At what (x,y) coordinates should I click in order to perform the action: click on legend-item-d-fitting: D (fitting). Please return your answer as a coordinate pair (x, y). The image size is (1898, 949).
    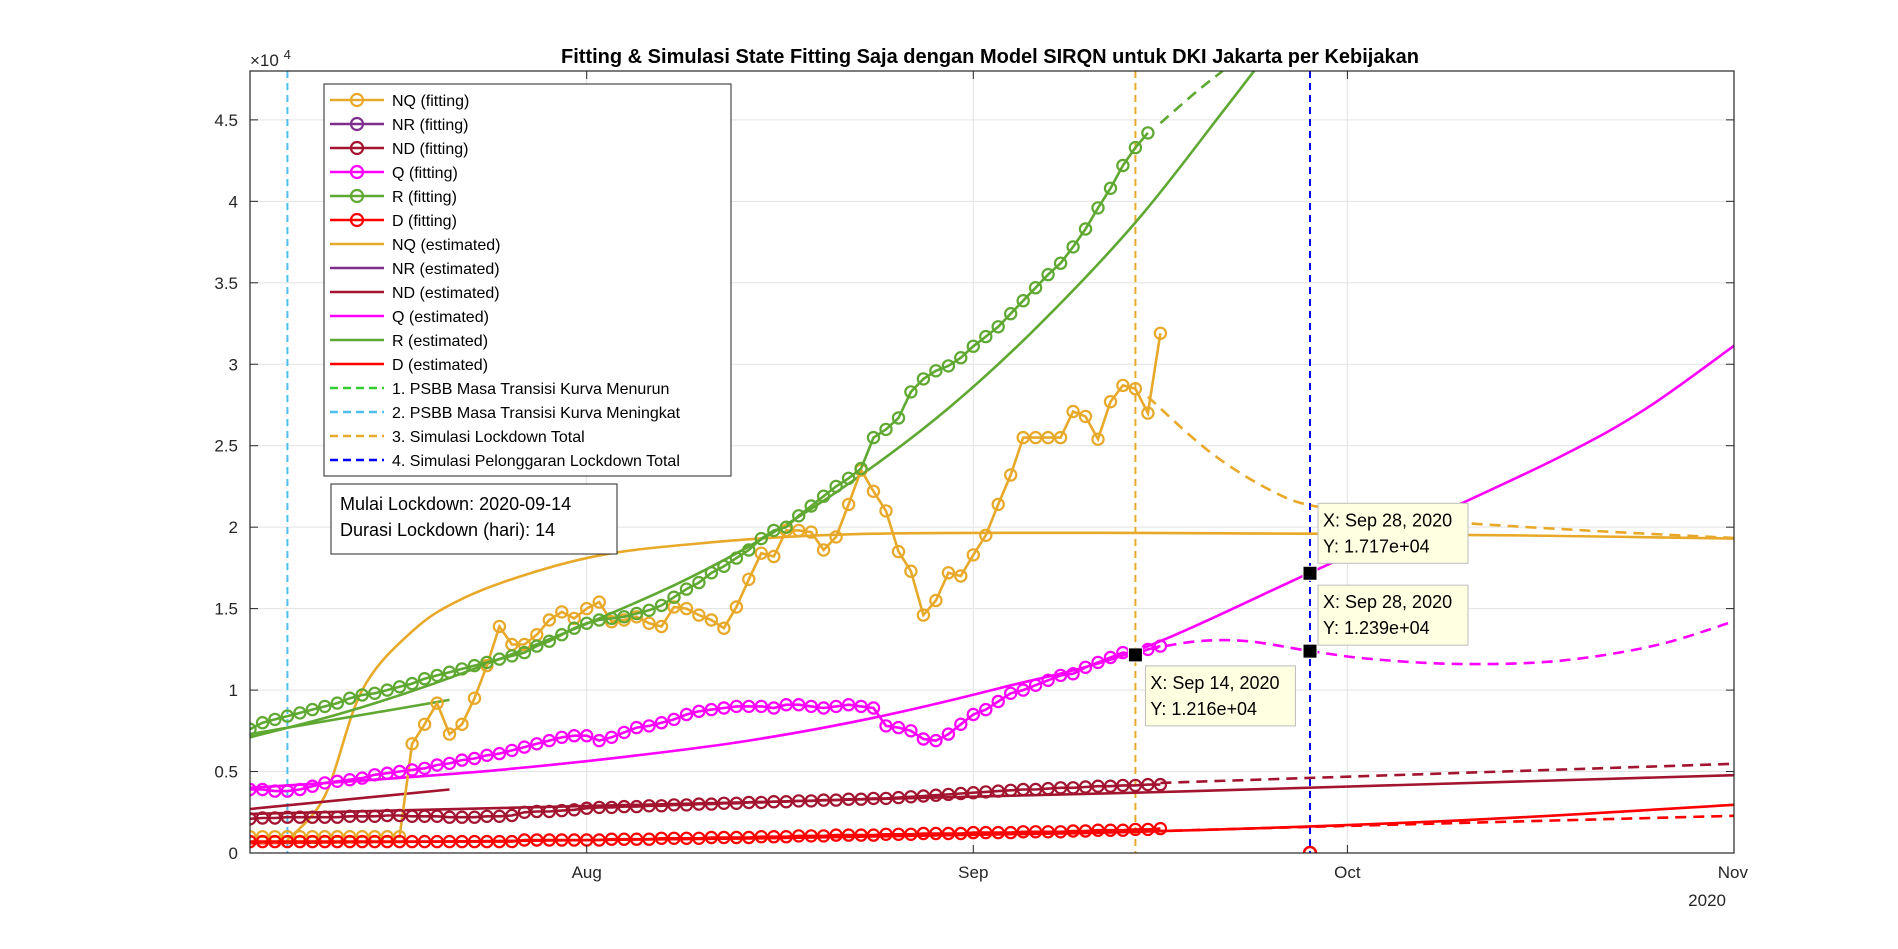
    Looking at the image, I should click on (393, 221).